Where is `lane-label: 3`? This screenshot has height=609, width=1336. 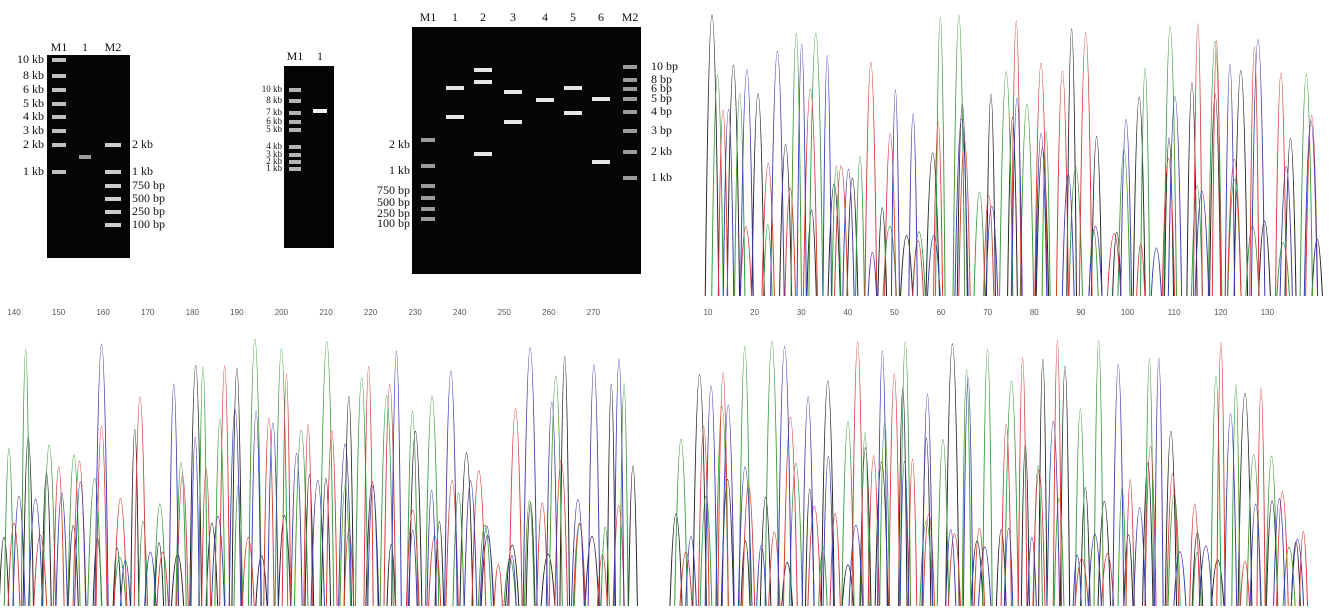
lane-label: 3 is located at coordinates (513, 17).